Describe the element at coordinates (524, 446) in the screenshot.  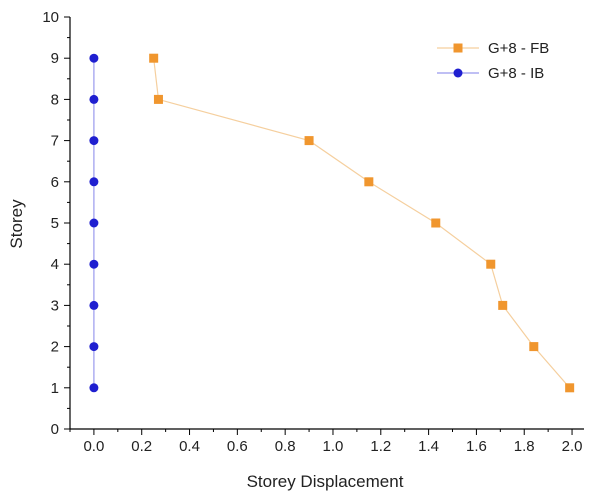
I see `x-tick-label: 1.8` at that location.